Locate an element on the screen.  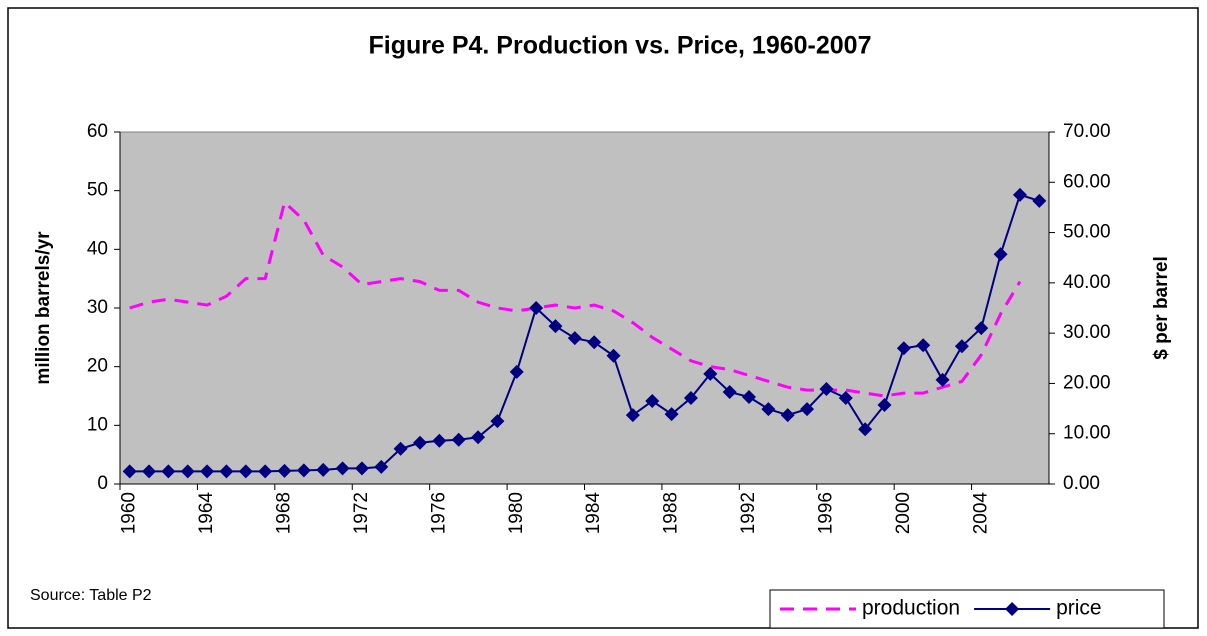
y2-tick-label: 60.00 is located at coordinates (1087, 181).